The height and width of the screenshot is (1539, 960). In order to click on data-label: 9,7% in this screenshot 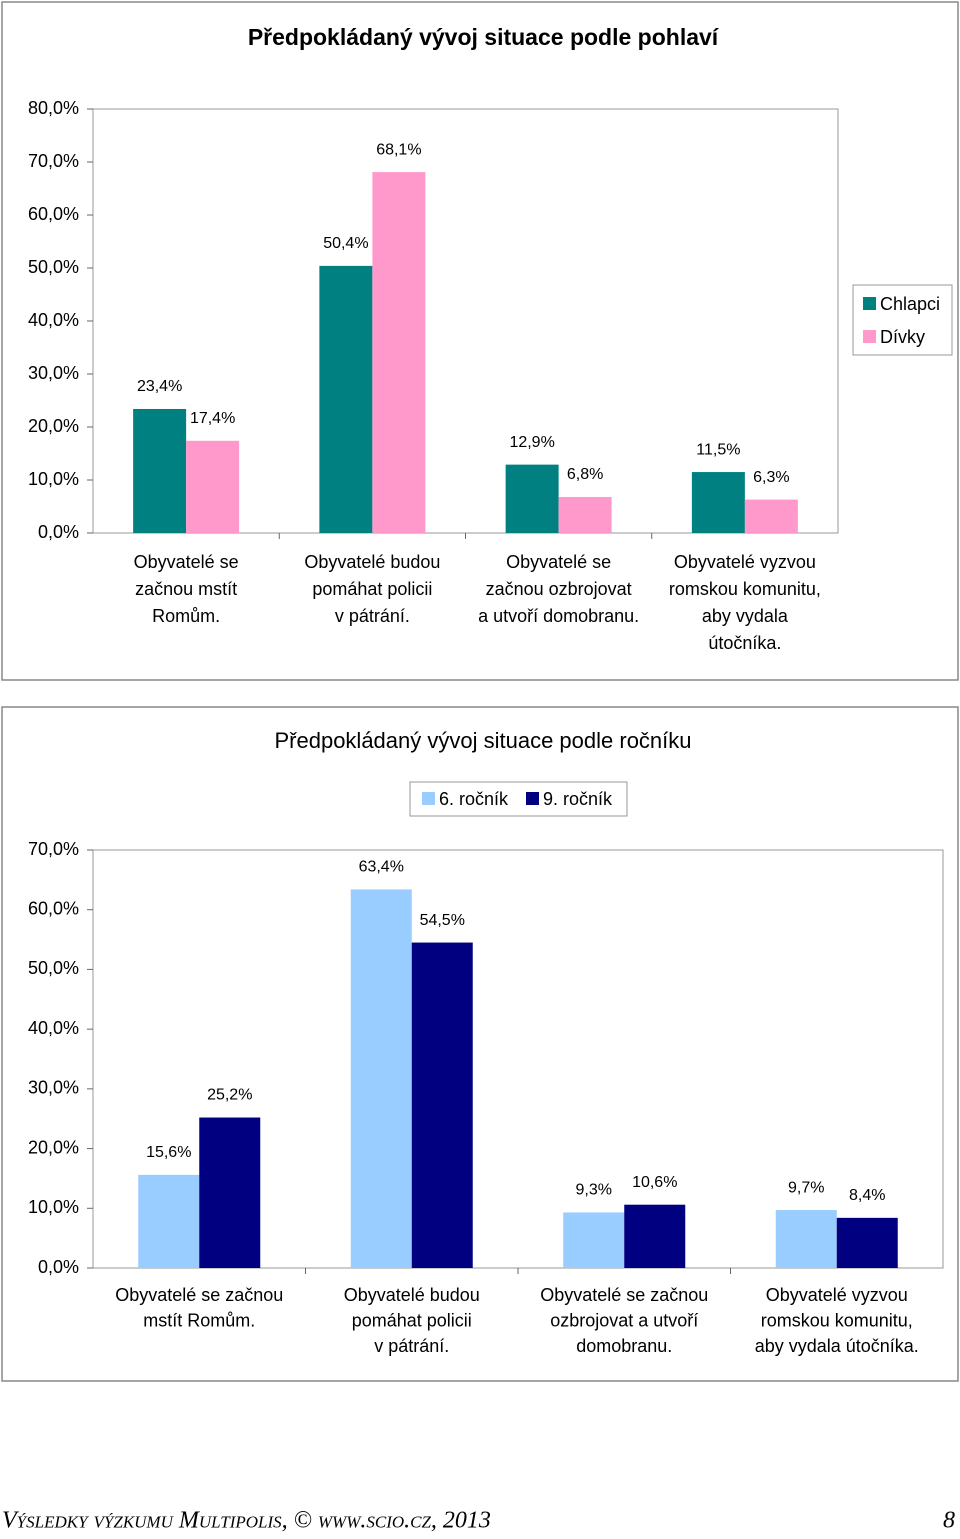, I will do `click(806, 1187)`.